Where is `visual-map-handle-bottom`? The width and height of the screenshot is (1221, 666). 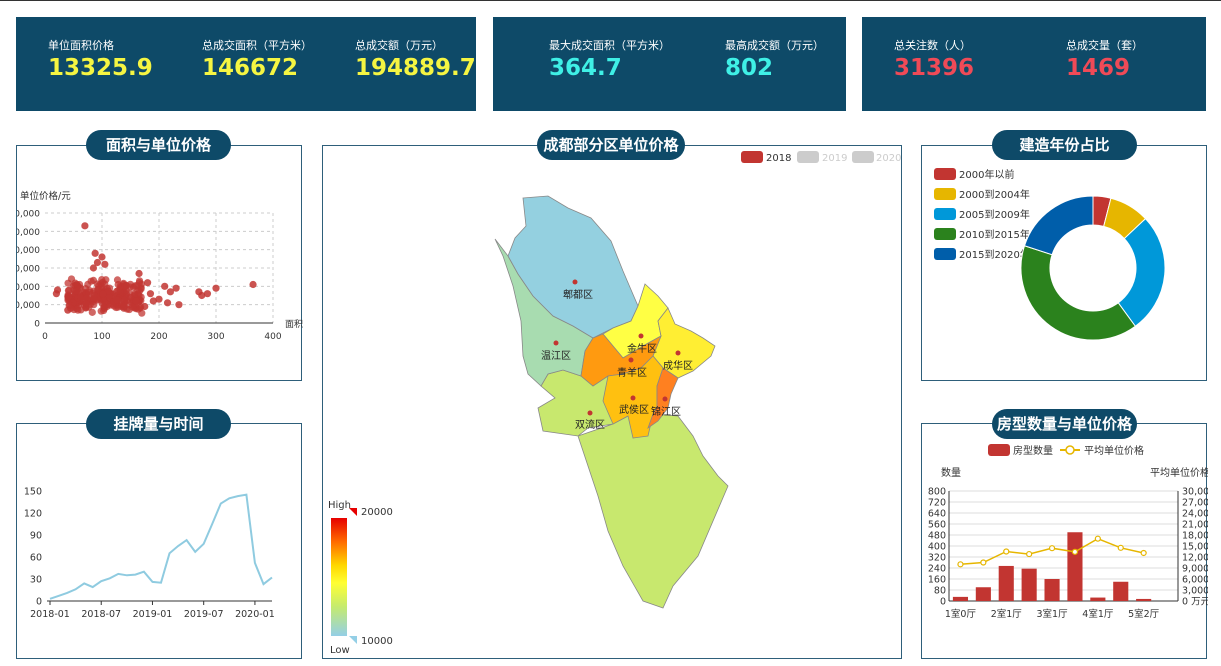
visual-map-handle-bottom is located at coordinates (353, 640).